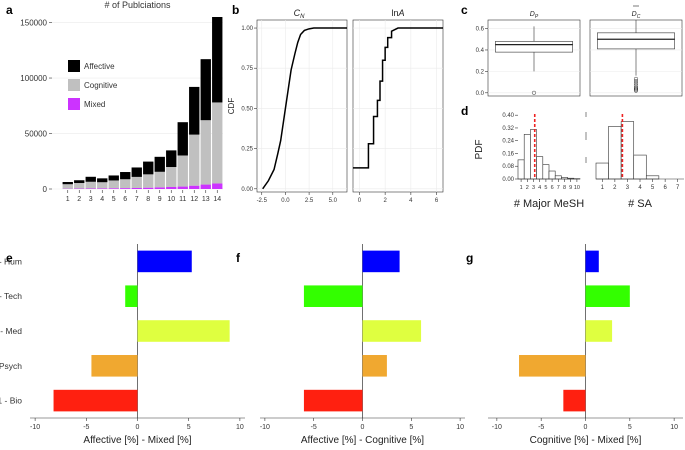  I want to click on chart-a-title: # of Publciations, so click(137, 5).